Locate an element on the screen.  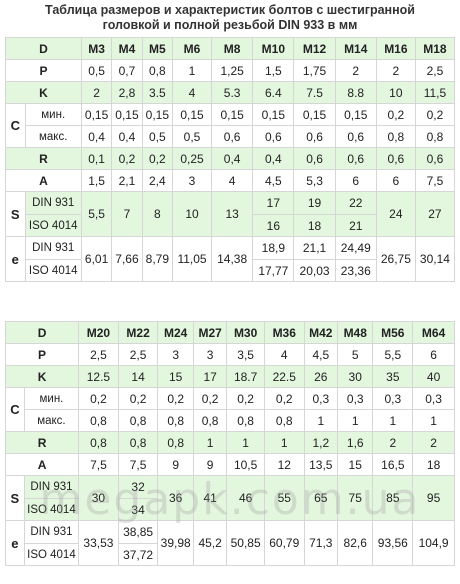
value-cell: 11,5 is located at coordinates (435, 92).